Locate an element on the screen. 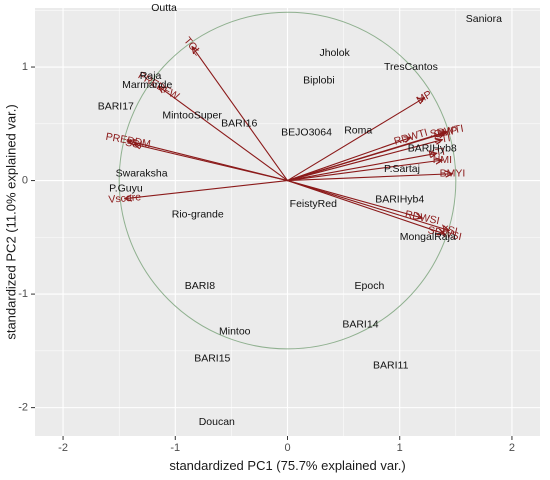 The image size is (550, 480). observation-label-biplobi: Biplobi is located at coordinates (319, 80).